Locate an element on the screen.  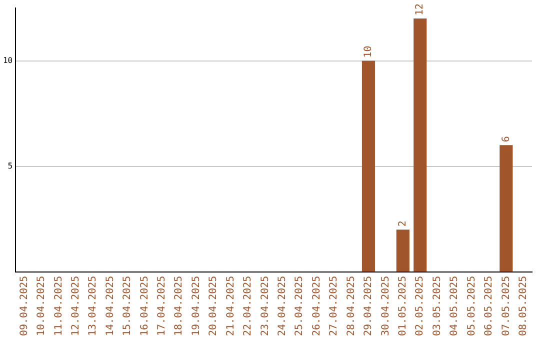
x-tick-label: 13.04.2025 is located at coordinates (93, 306).